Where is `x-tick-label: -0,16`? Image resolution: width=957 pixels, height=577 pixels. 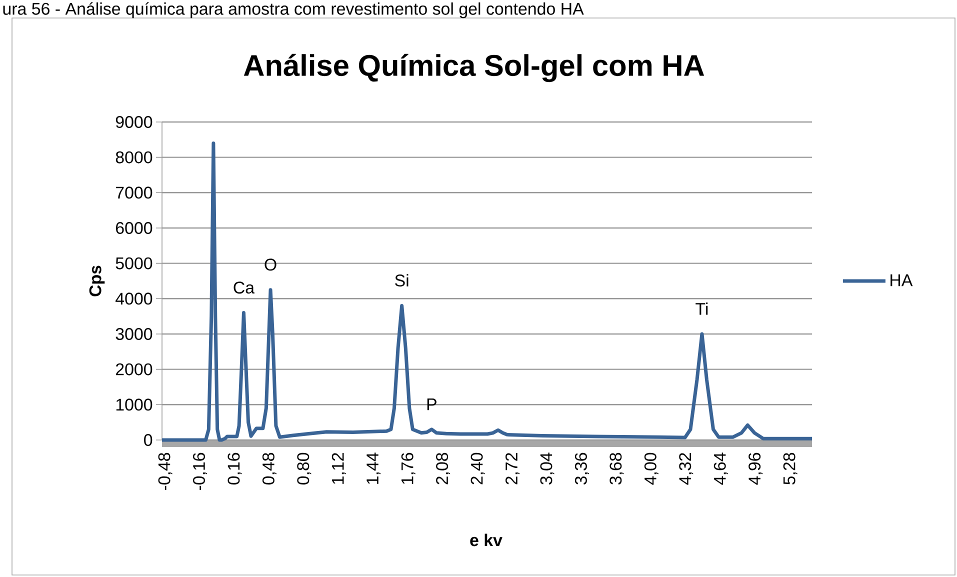 x-tick-label: -0,16 is located at coordinates (199, 471).